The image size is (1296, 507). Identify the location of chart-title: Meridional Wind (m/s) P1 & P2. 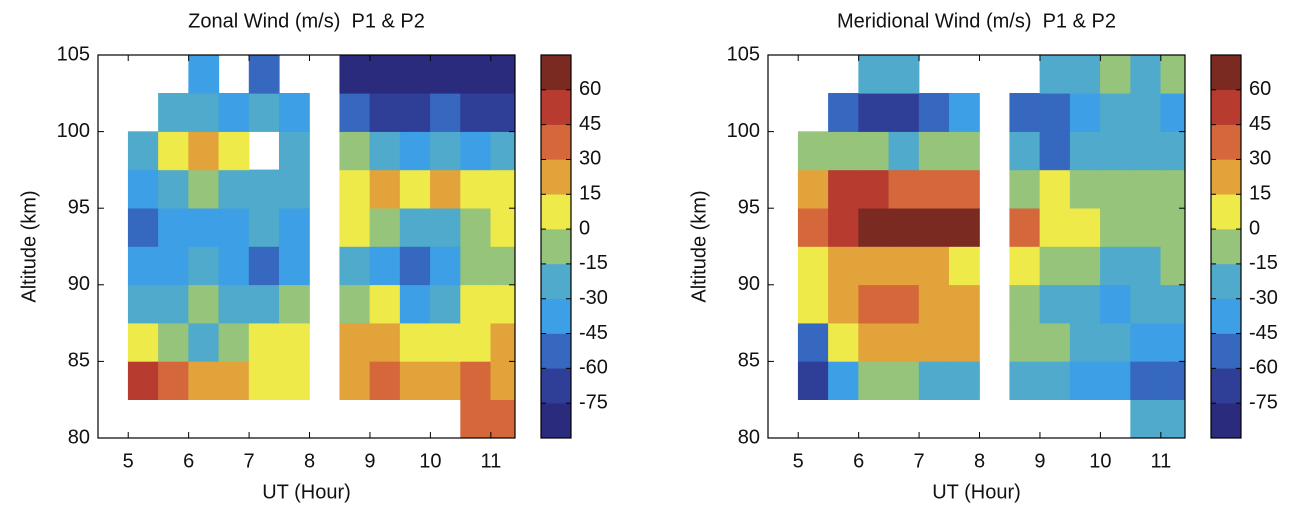
(976, 21).